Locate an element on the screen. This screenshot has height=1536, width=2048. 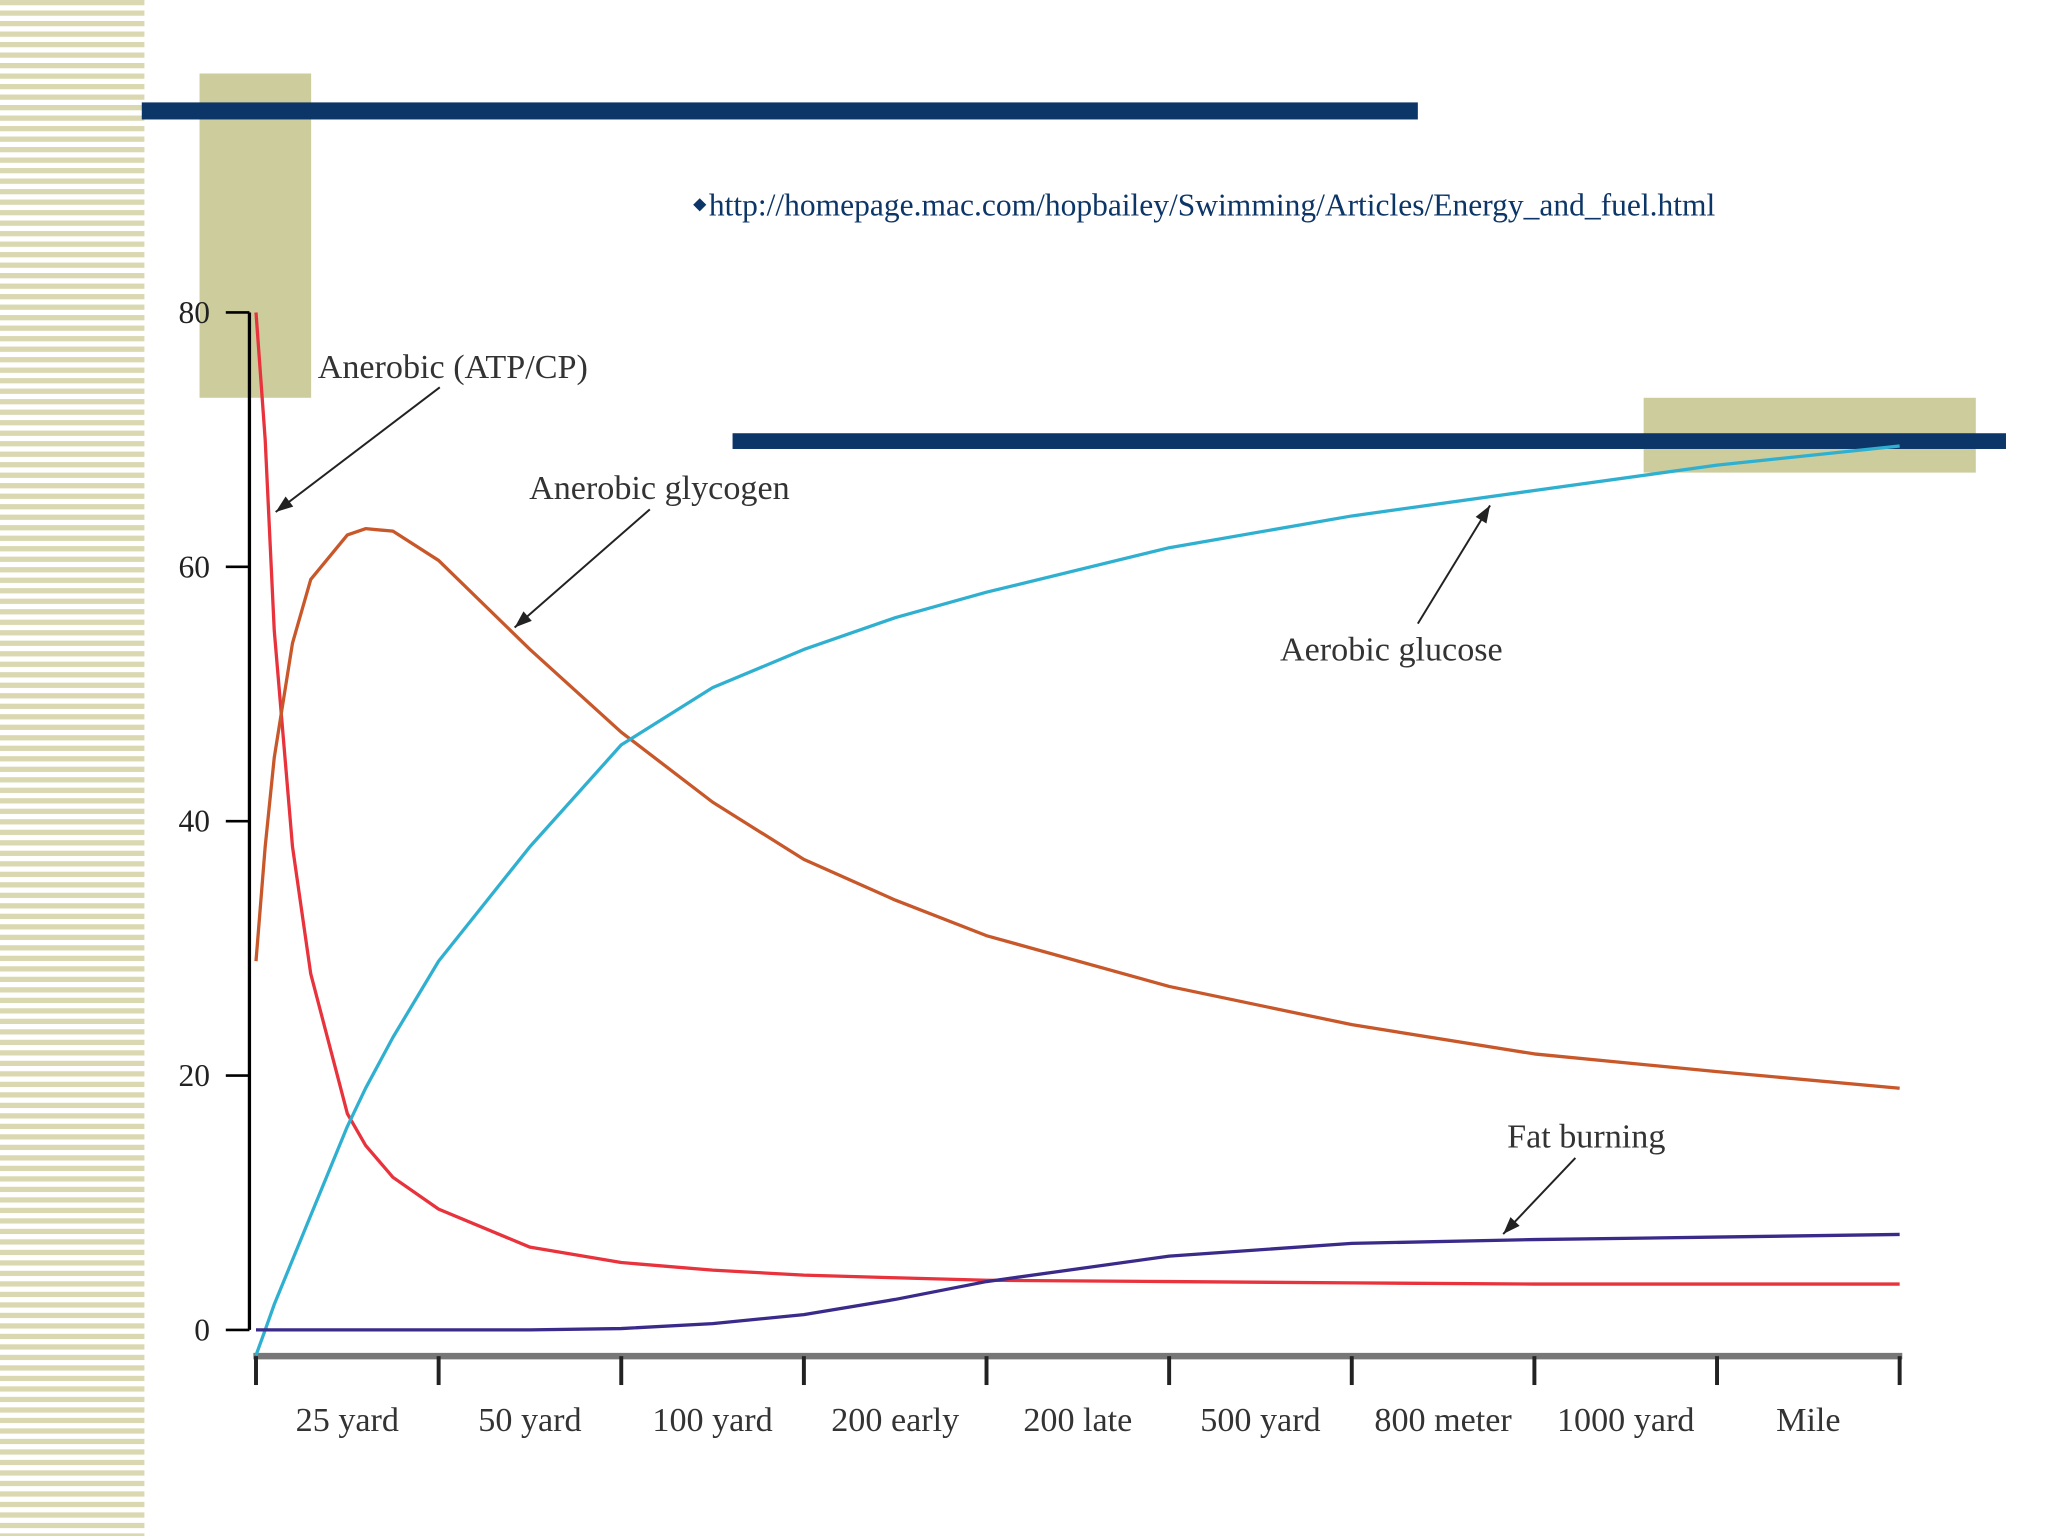
y-tick-label: 80 is located at coordinates (195, 312).